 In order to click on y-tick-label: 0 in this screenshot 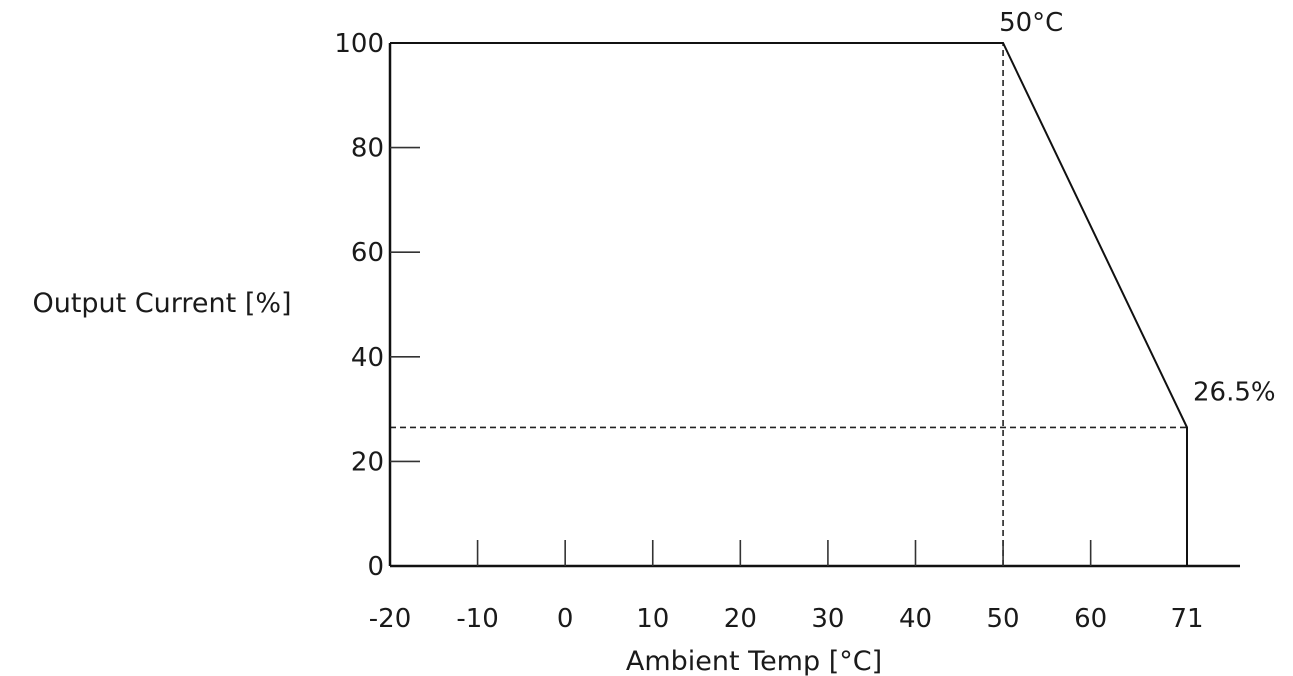, I will do `click(375, 567)`.